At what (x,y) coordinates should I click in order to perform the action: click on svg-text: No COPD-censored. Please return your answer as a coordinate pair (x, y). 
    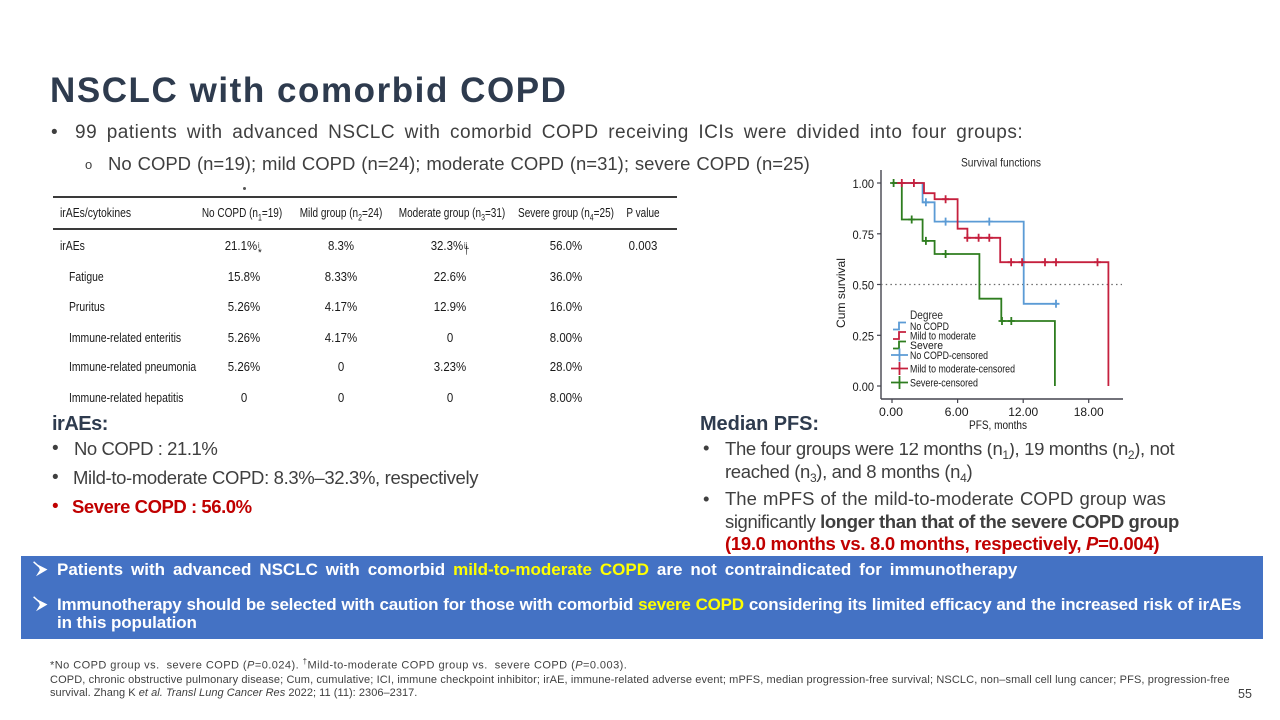
    Looking at the image, I should click on (949, 356).